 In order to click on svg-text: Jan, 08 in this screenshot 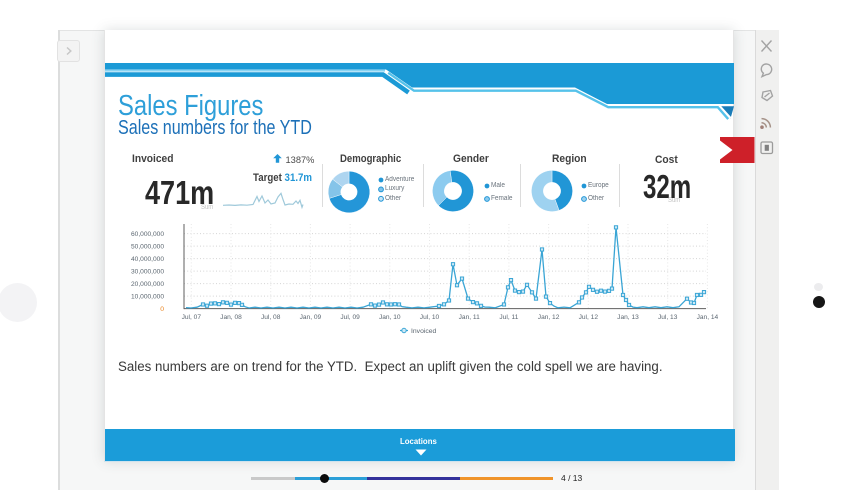, I will do `click(231, 317)`.